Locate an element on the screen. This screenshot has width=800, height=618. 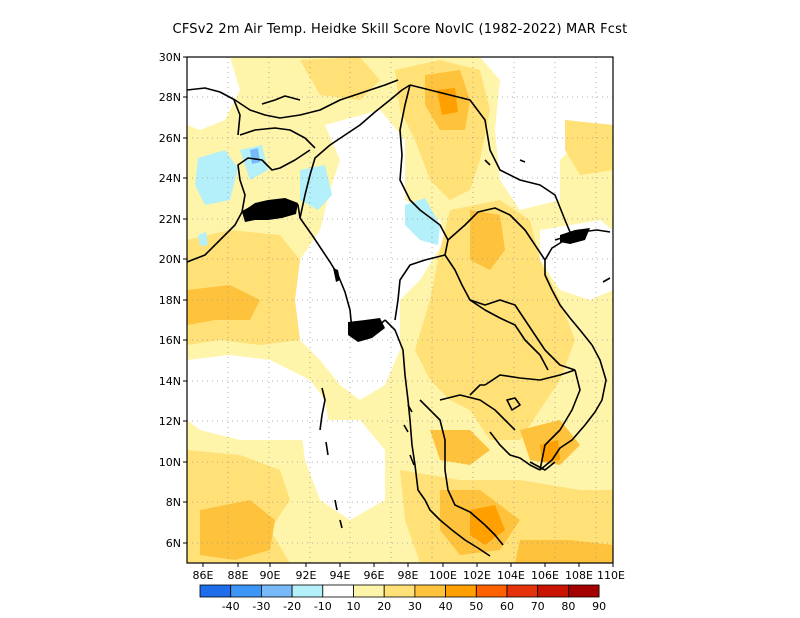
arakan-coast is located at coordinates (336, 275).